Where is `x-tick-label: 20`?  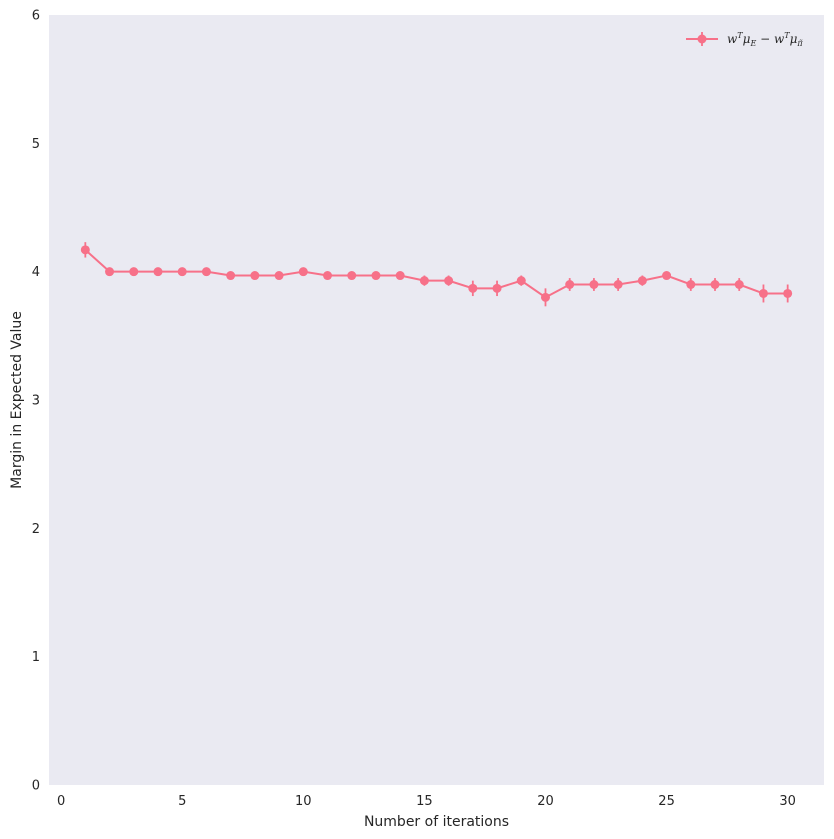 x-tick-label: 20 is located at coordinates (545, 801).